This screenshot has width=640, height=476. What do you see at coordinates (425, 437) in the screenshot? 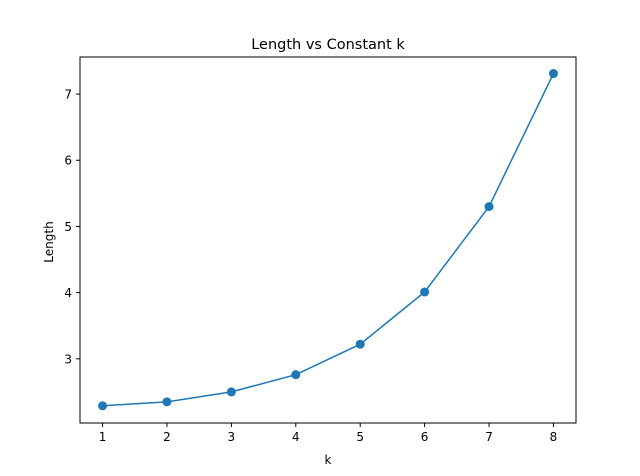
I see `x-tick-label: 6` at bounding box center [425, 437].